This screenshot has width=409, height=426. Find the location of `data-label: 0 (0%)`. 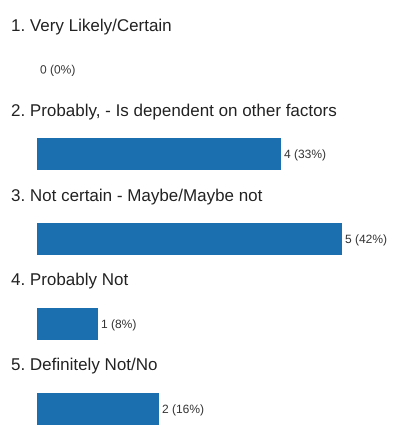

data-label: 0 (0%) is located at coordinates (58, 69).